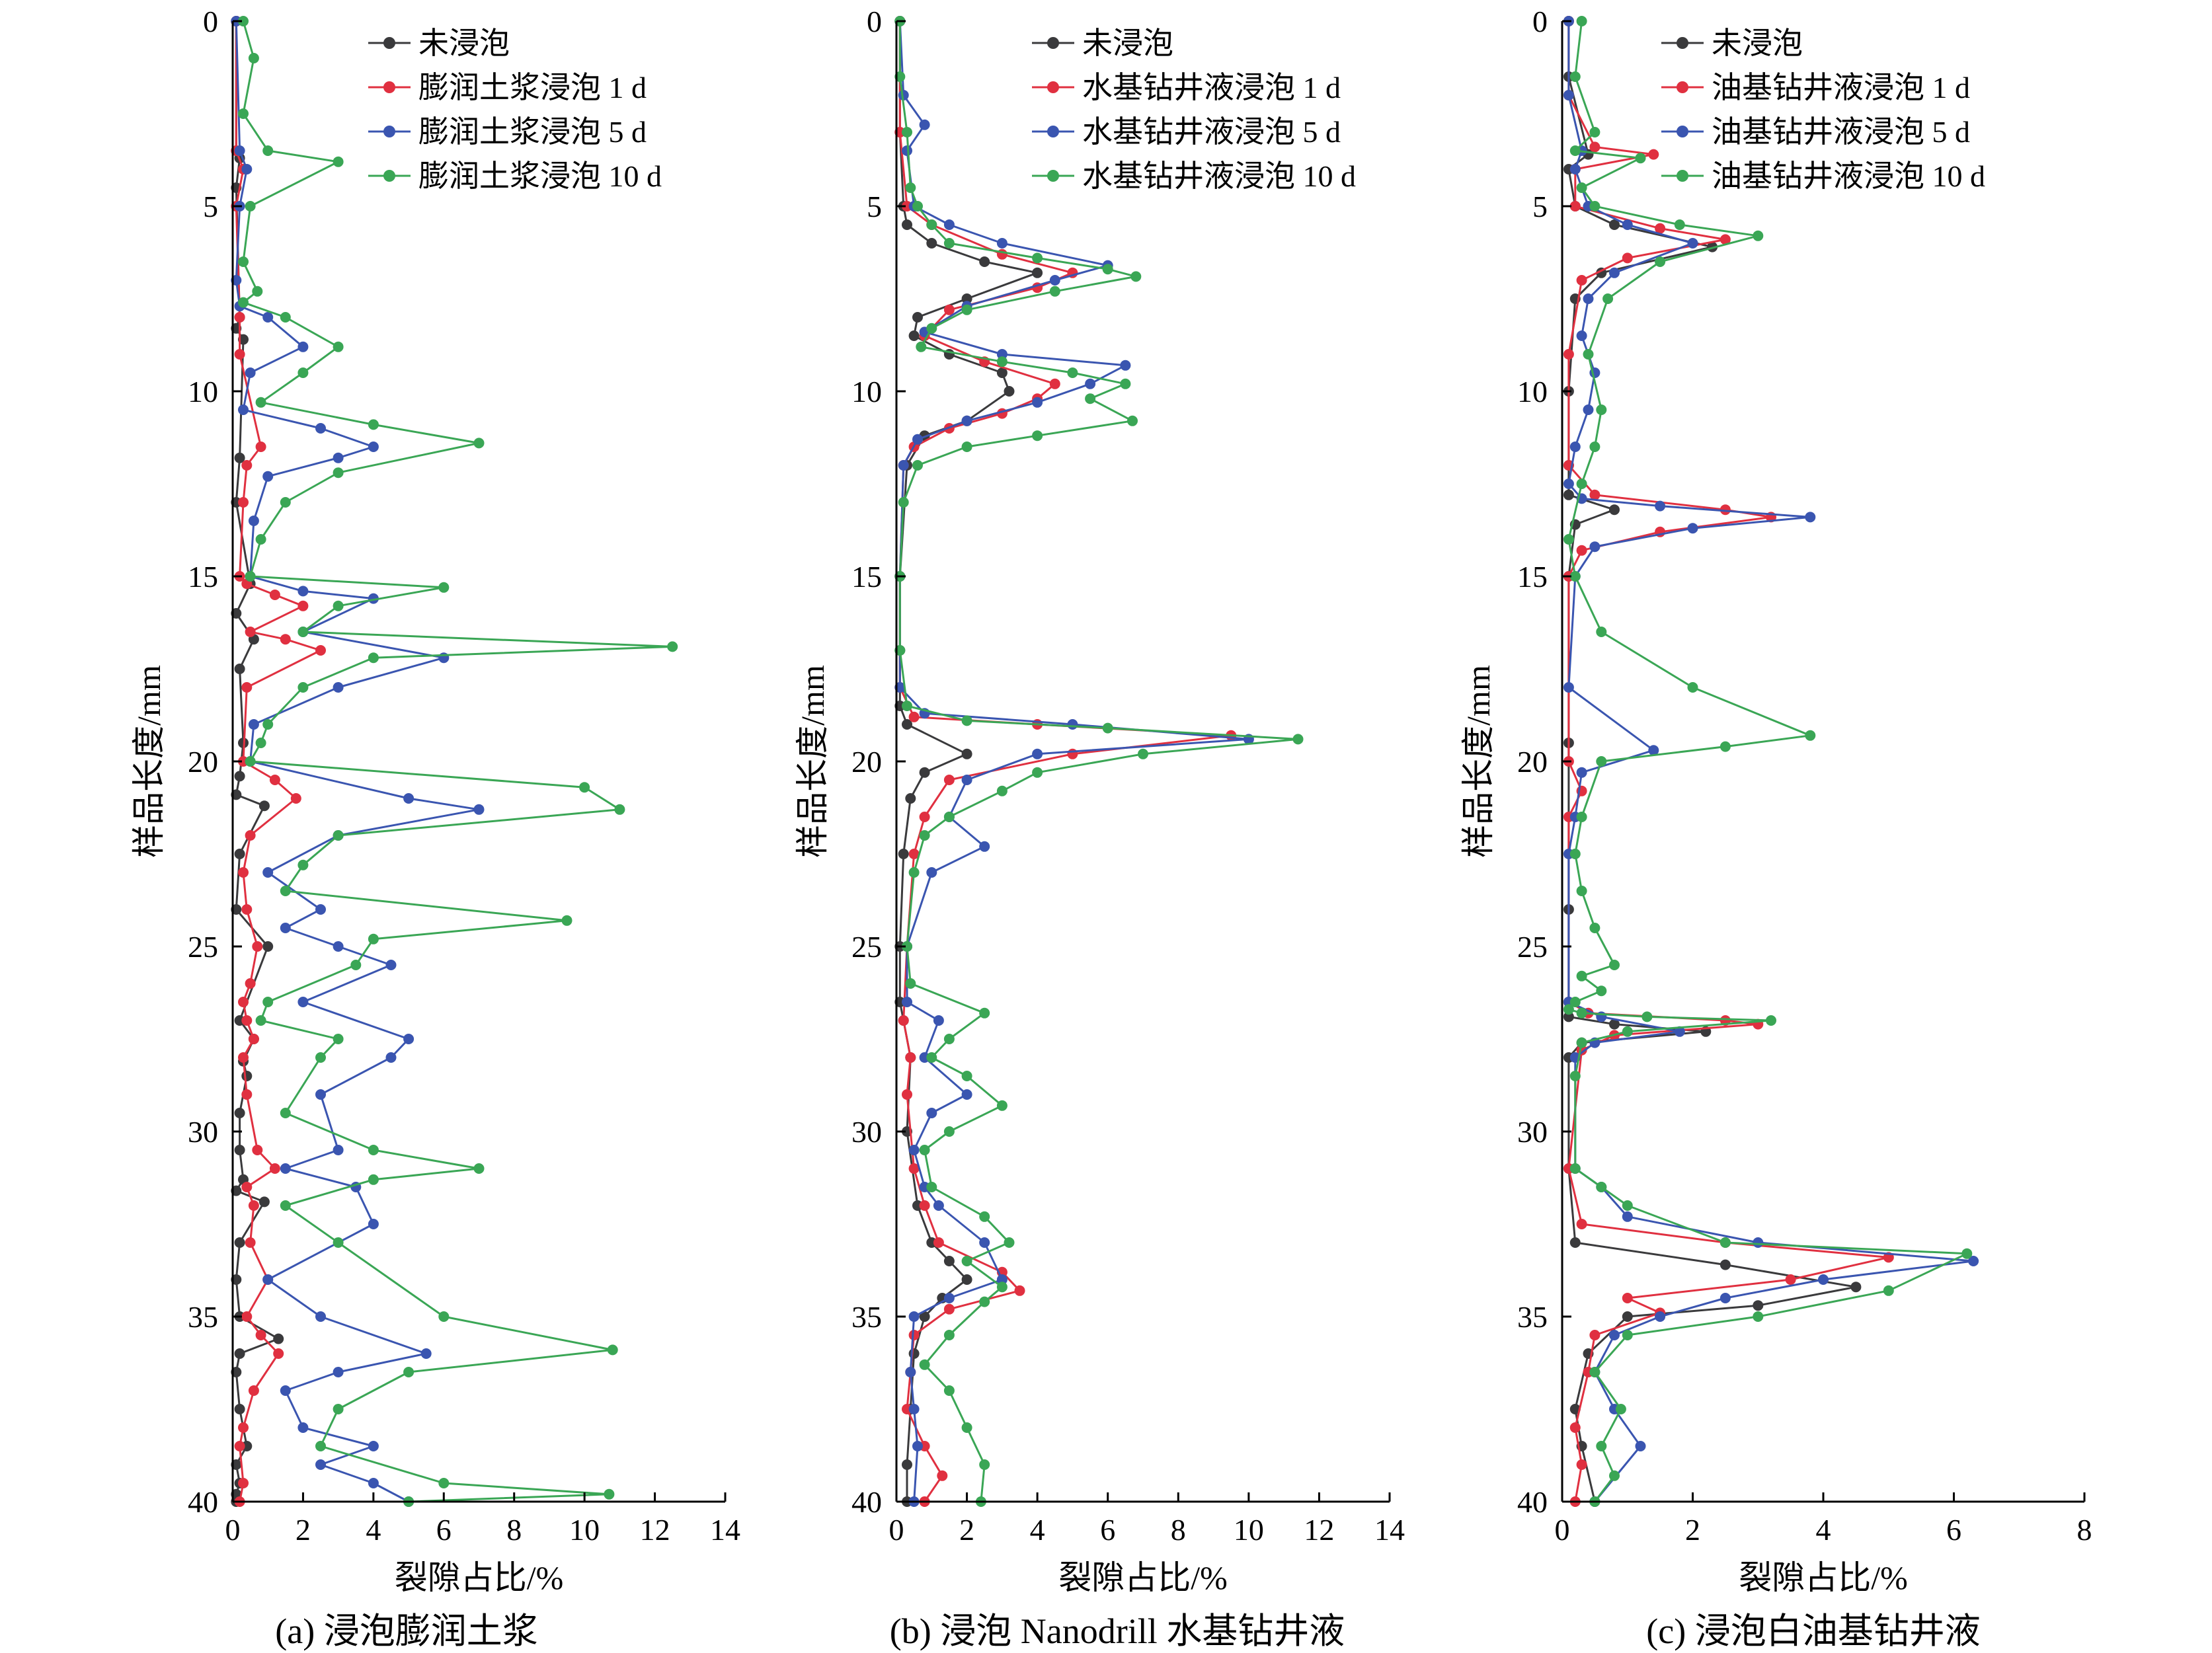  What do you see at coordinates (866, 947) in the screenshot?
I see `y-tick-label: 25` at bounding box center [866, 947].